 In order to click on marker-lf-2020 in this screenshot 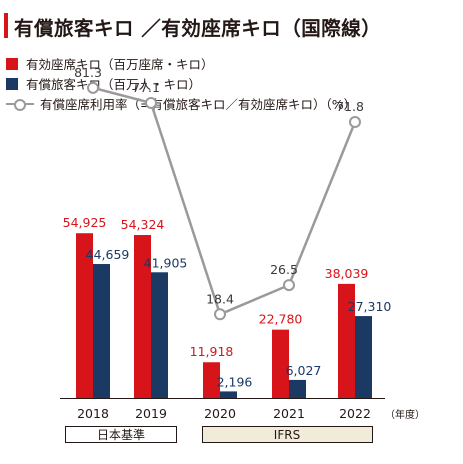, I will do `click(220, 314)`.